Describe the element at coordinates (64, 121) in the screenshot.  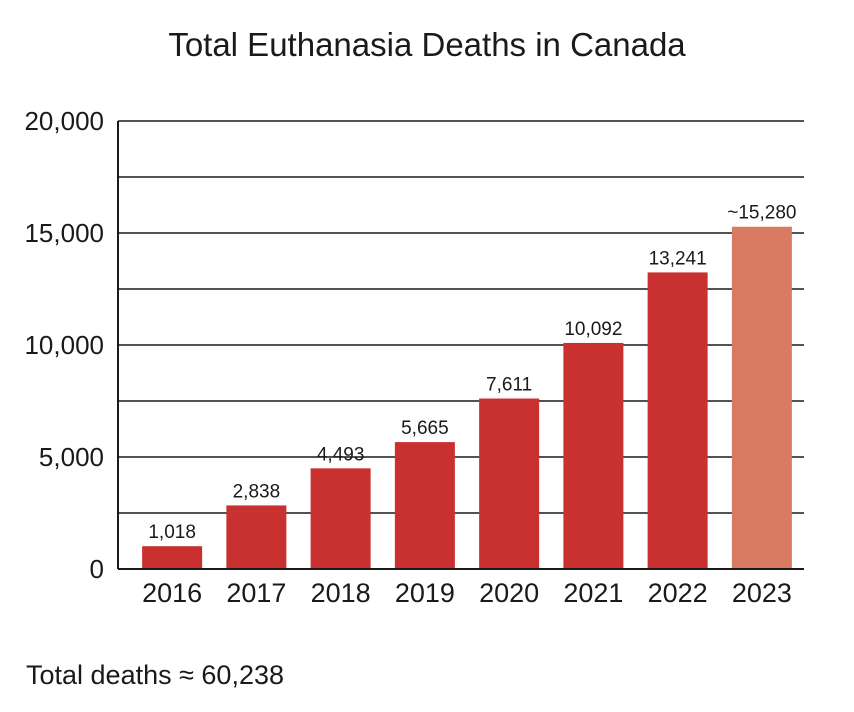
I see `y-tick-label: 20,000` at that location.